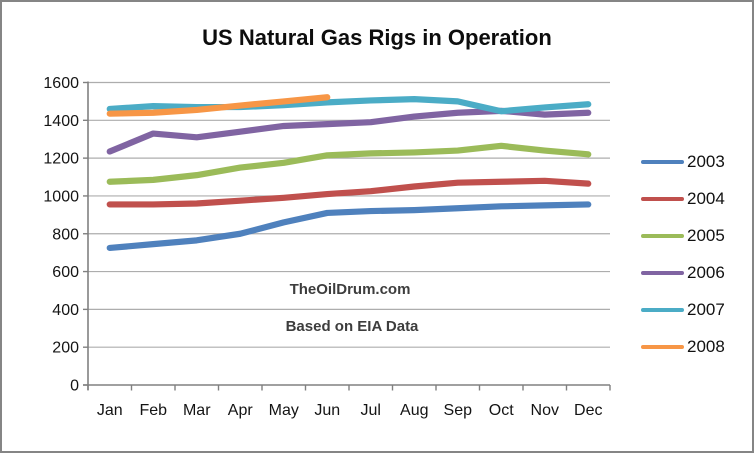  What do you see at coordinates (414, 410) in the screenshot?
I see `x-axis-label: Aug` at bounding box center [414, 410].